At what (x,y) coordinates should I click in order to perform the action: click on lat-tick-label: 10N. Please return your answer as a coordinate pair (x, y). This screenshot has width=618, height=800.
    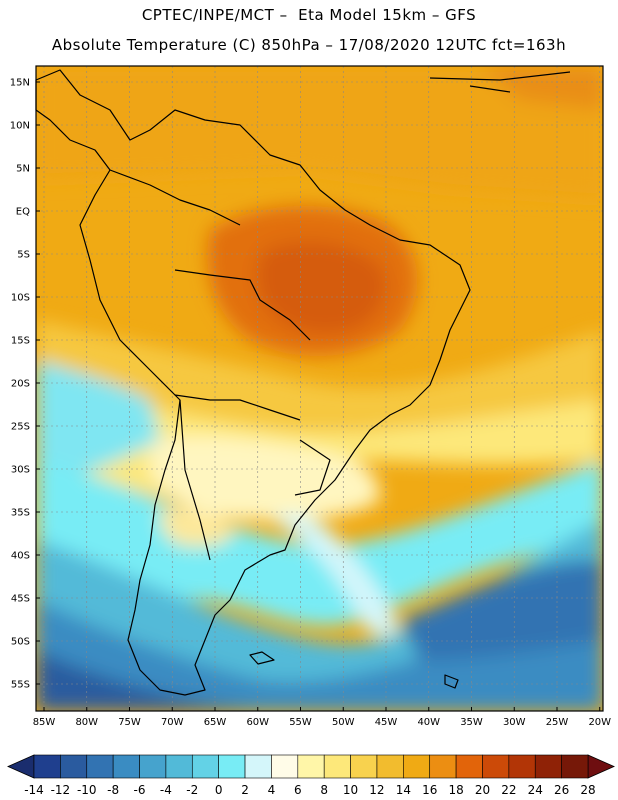
    Looking at the image, I should click on (20, 126).